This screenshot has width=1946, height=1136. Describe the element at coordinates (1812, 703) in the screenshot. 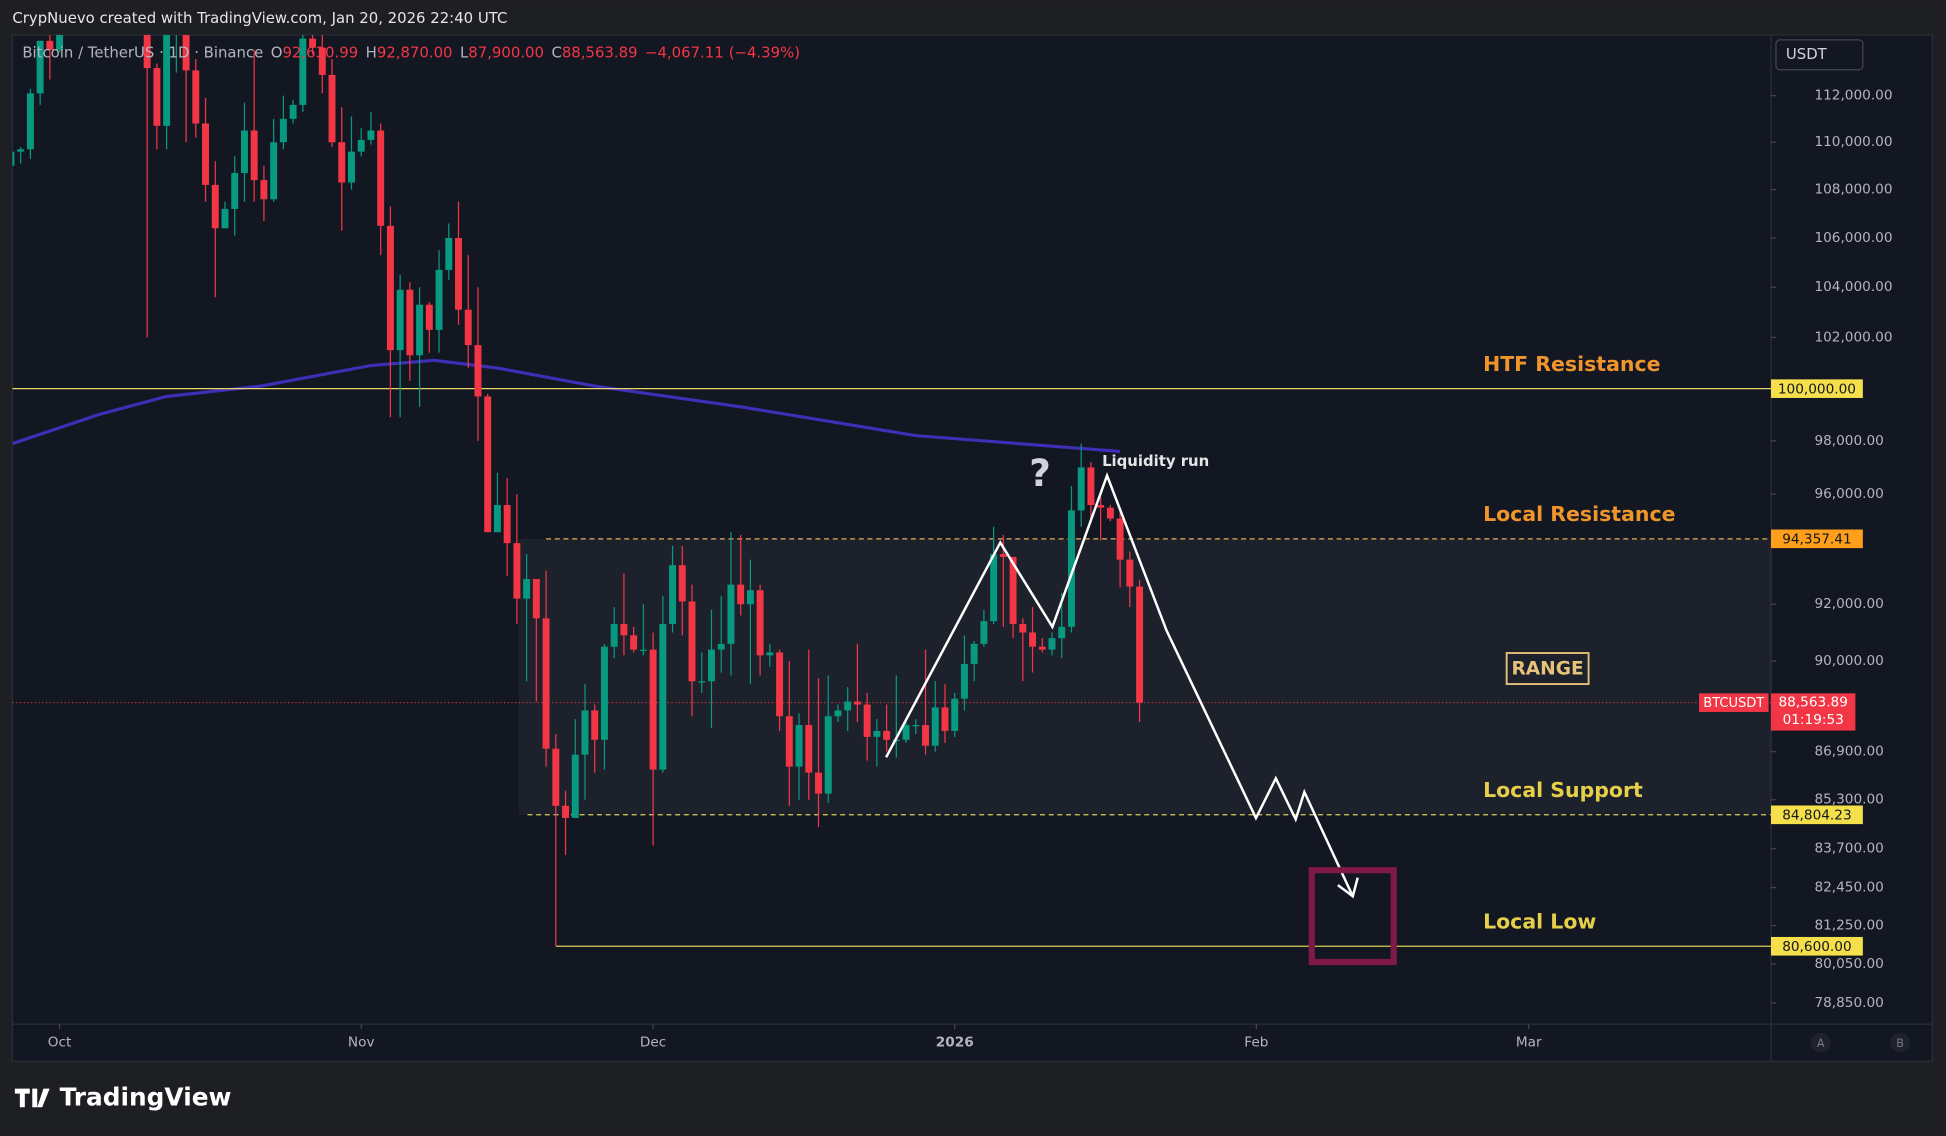

I see `last-price-label: 88,563.89` at that location.